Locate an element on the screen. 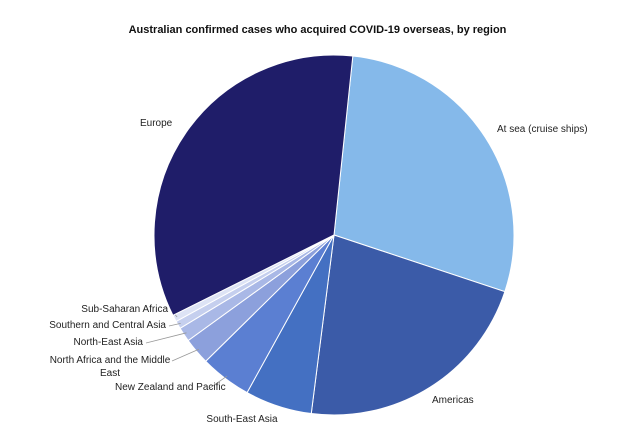 The width and height of the screenshot is (635, 447). slice-label: Sub-Saharan Africa is located at coordinates (124, 309).